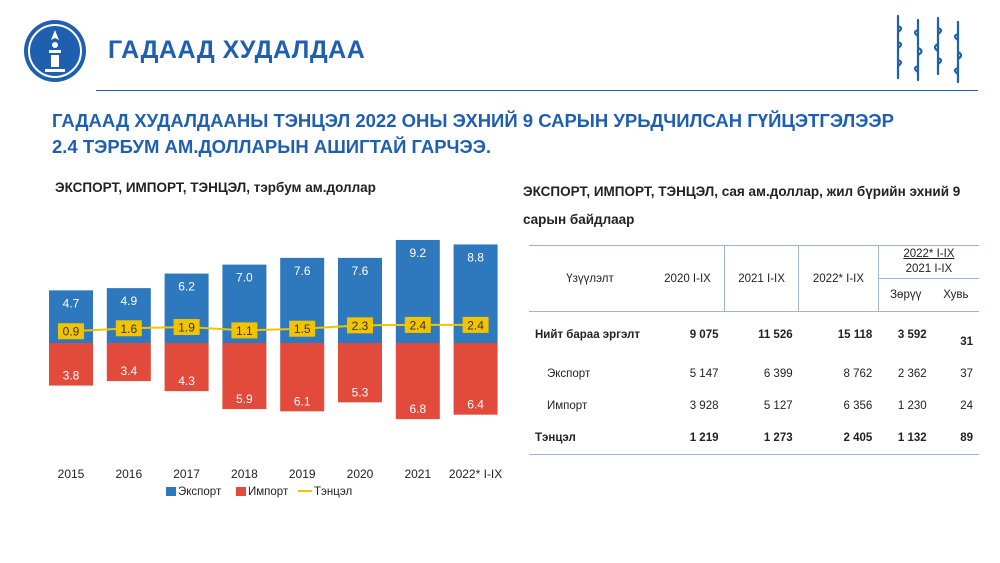  I want to click on export-label: 7.0, so click(244, 278).